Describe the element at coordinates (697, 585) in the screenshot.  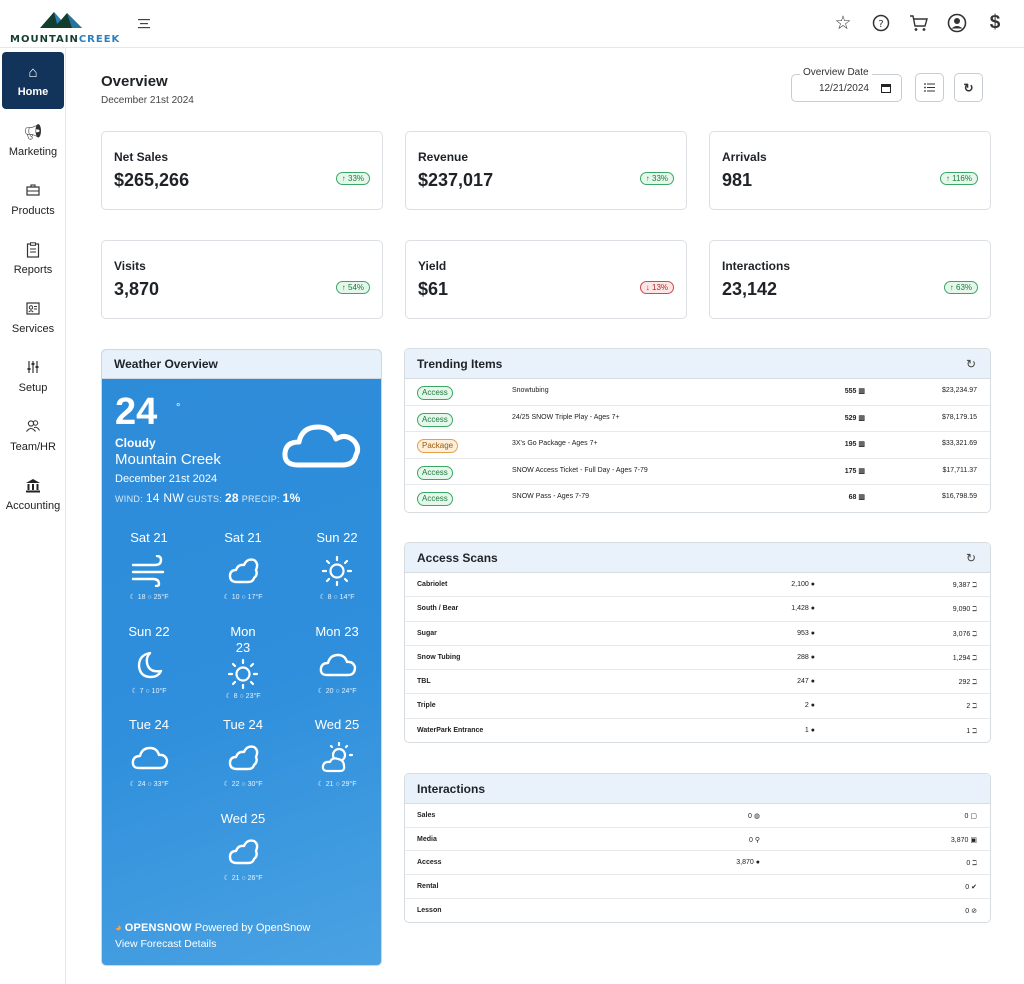
I see `table-row: Cabriolet 2,100 ● 9,387 ℶ` at that location.